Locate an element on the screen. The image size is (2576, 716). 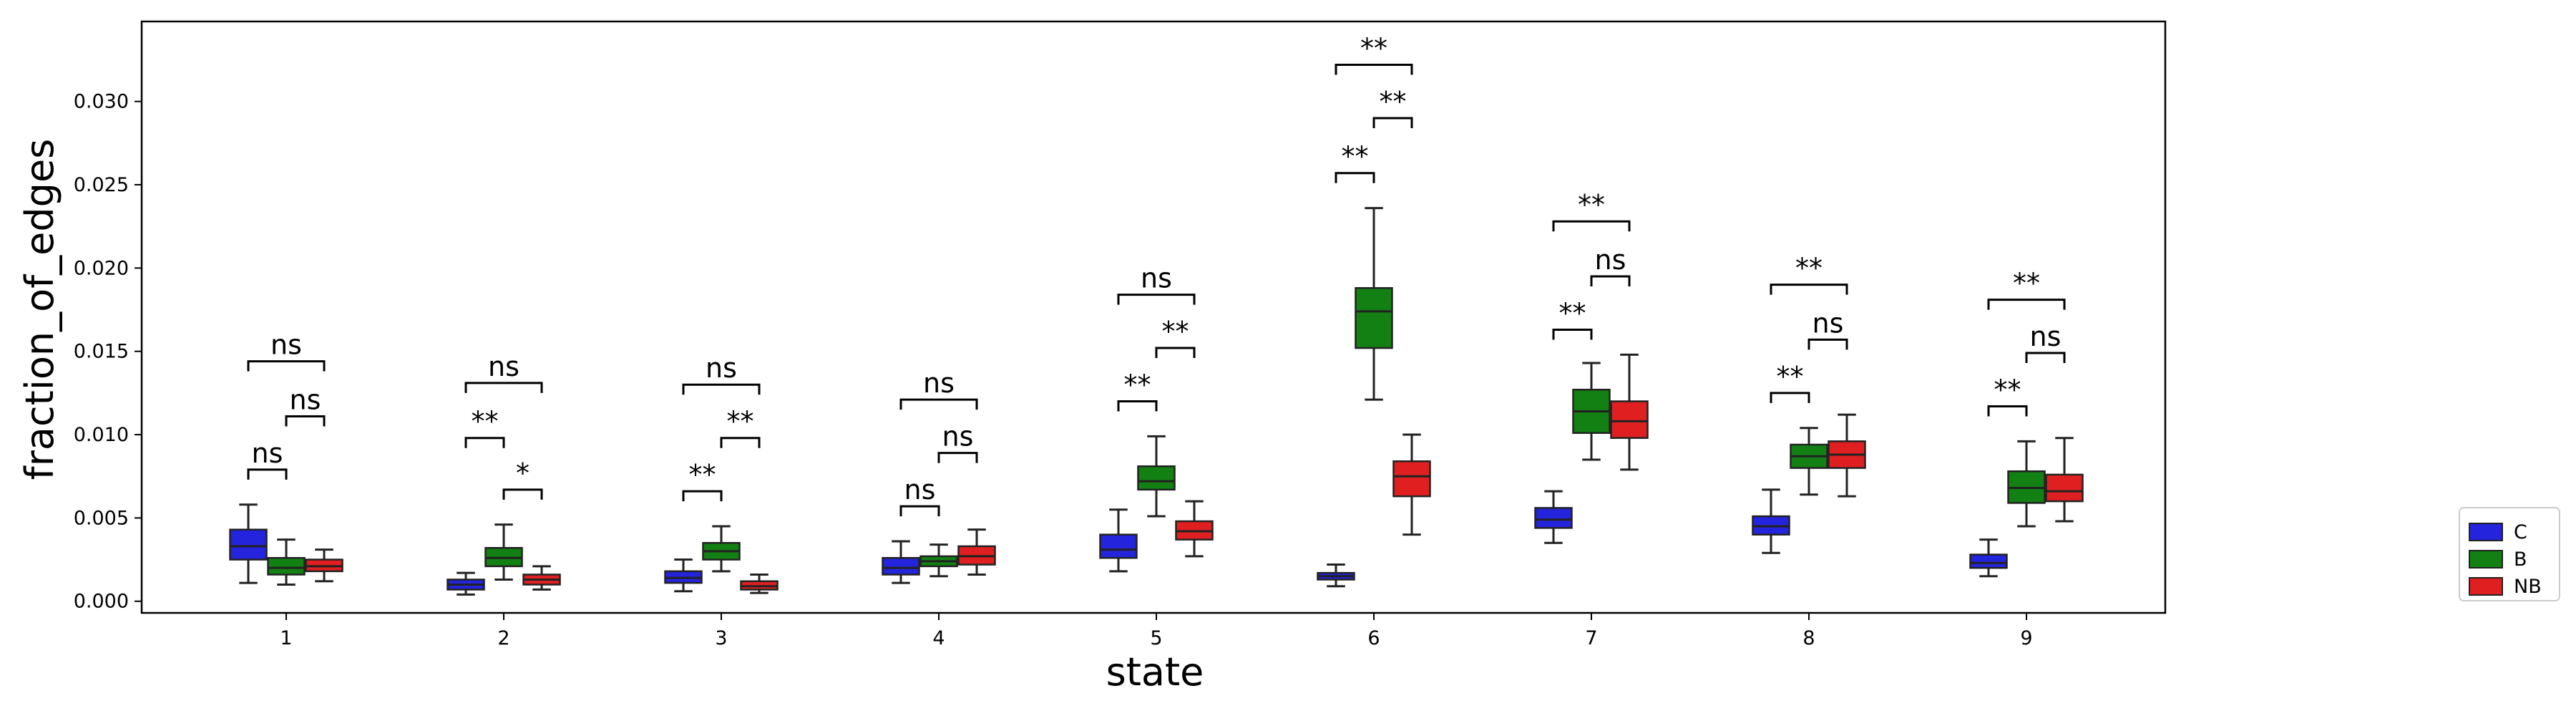
legend-swatch-B is located at coordinates (2486, 559).